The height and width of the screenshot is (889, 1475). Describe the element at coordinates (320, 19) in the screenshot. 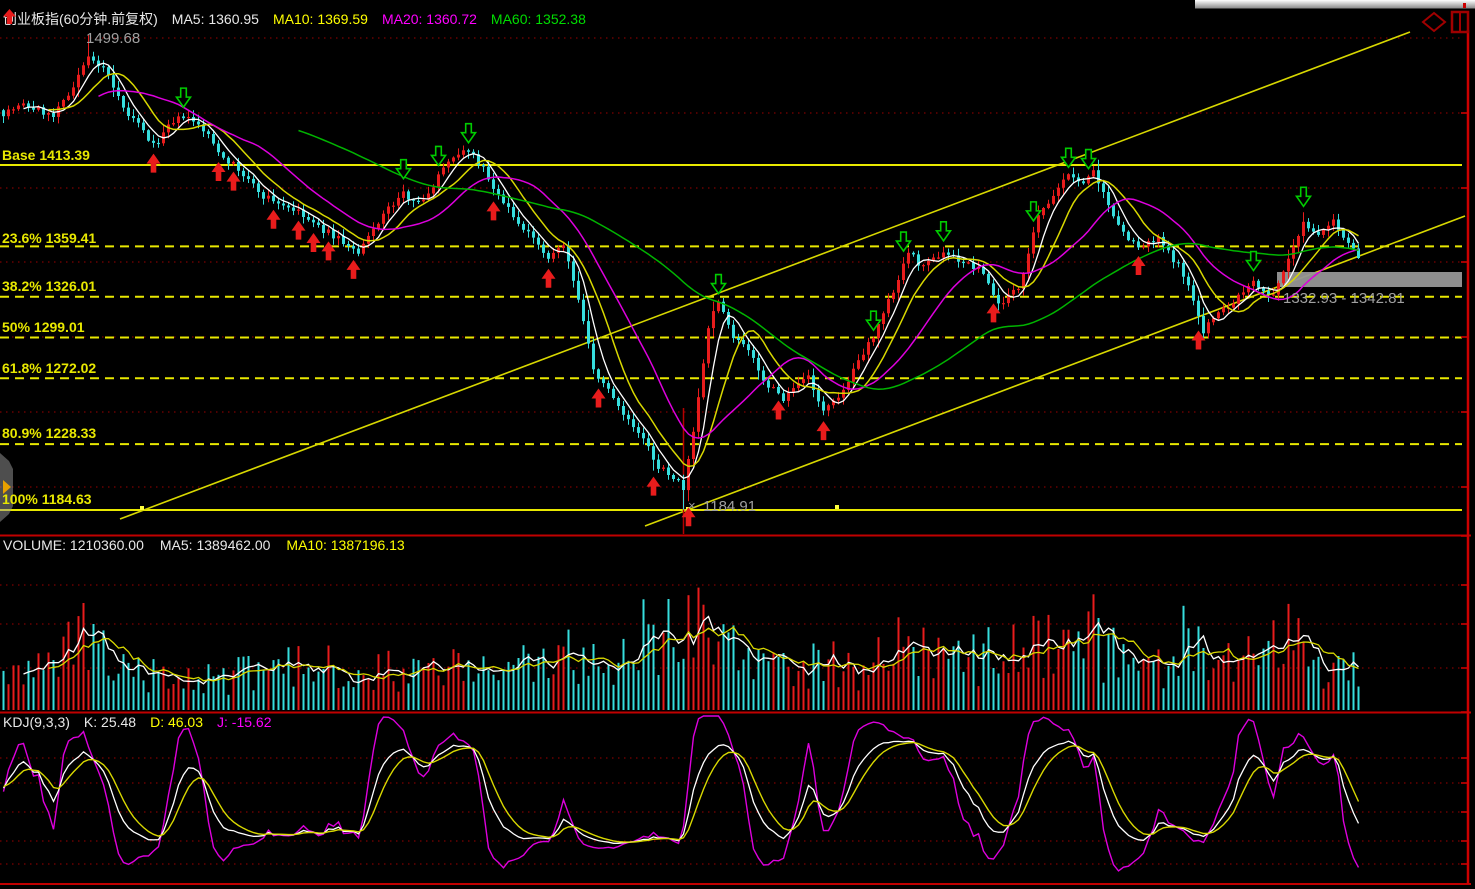

I see `ma10-value: MA10: 1369.59` at that location.